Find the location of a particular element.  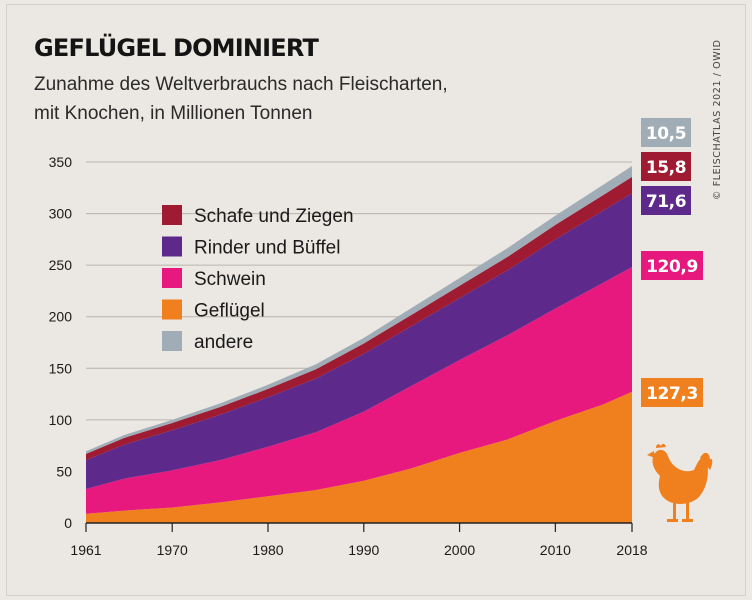

chicken-body is located at coordinates (680, 476).